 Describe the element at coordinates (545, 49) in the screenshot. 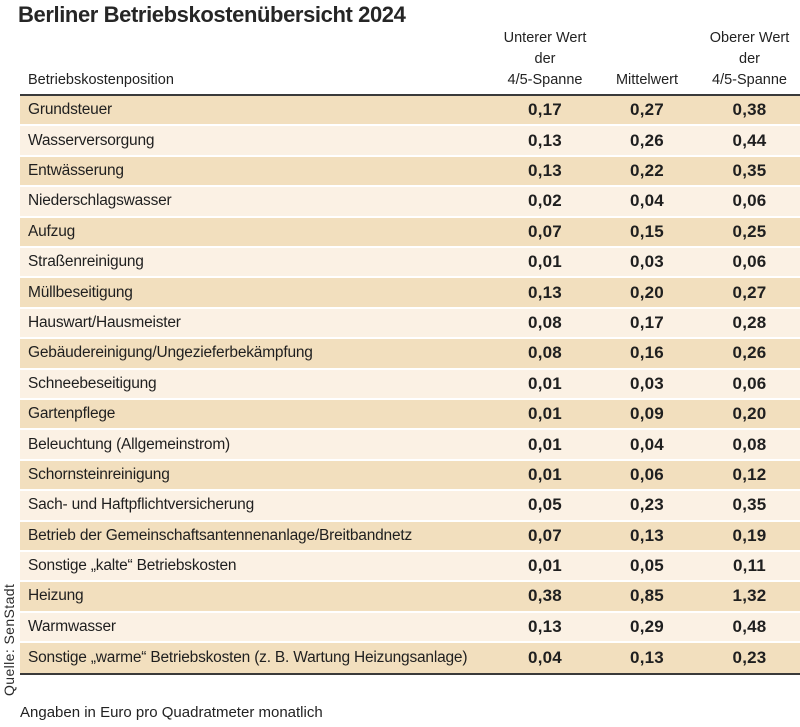

I see `column-header-lower-line1: Unterer Wert der` at that location.